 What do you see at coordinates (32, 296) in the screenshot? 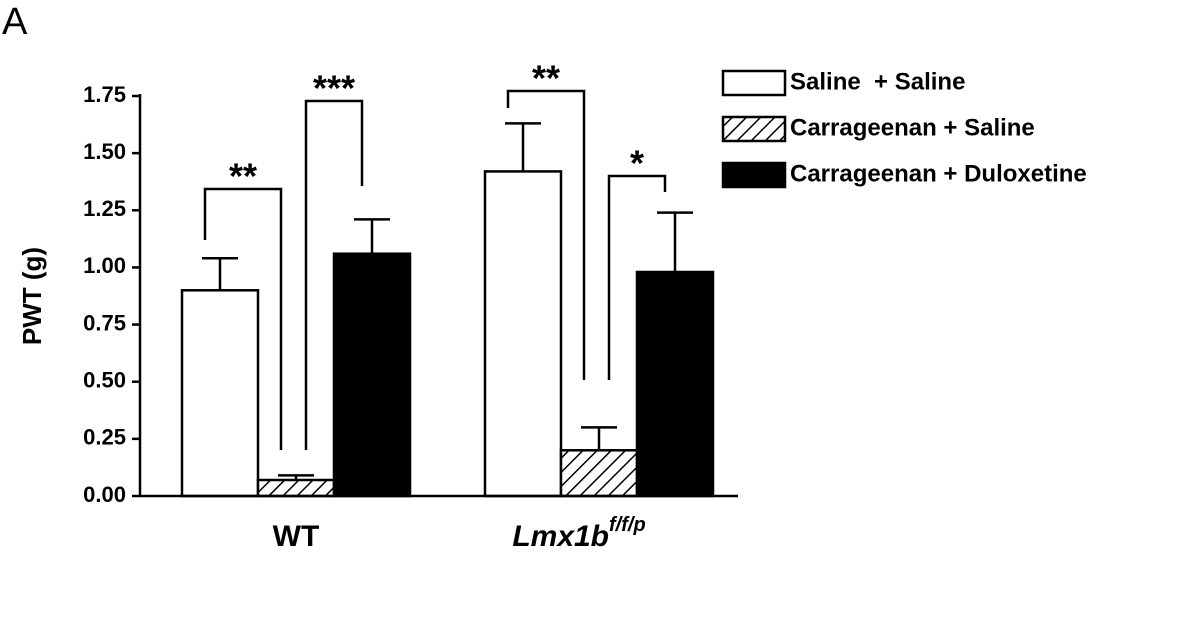
I see `y-axis-label: PWT (g)` at bounding box center [32, 296].